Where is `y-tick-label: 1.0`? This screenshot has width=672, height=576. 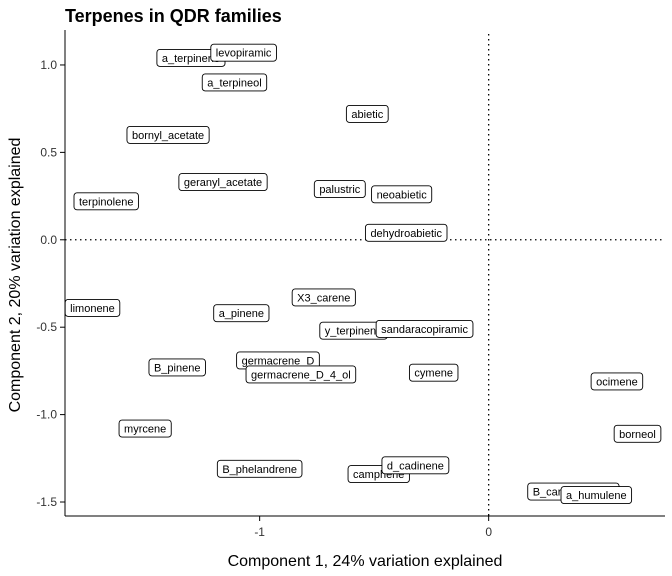 y-tick-label: 1.0 is located at coordinates (48, 65).